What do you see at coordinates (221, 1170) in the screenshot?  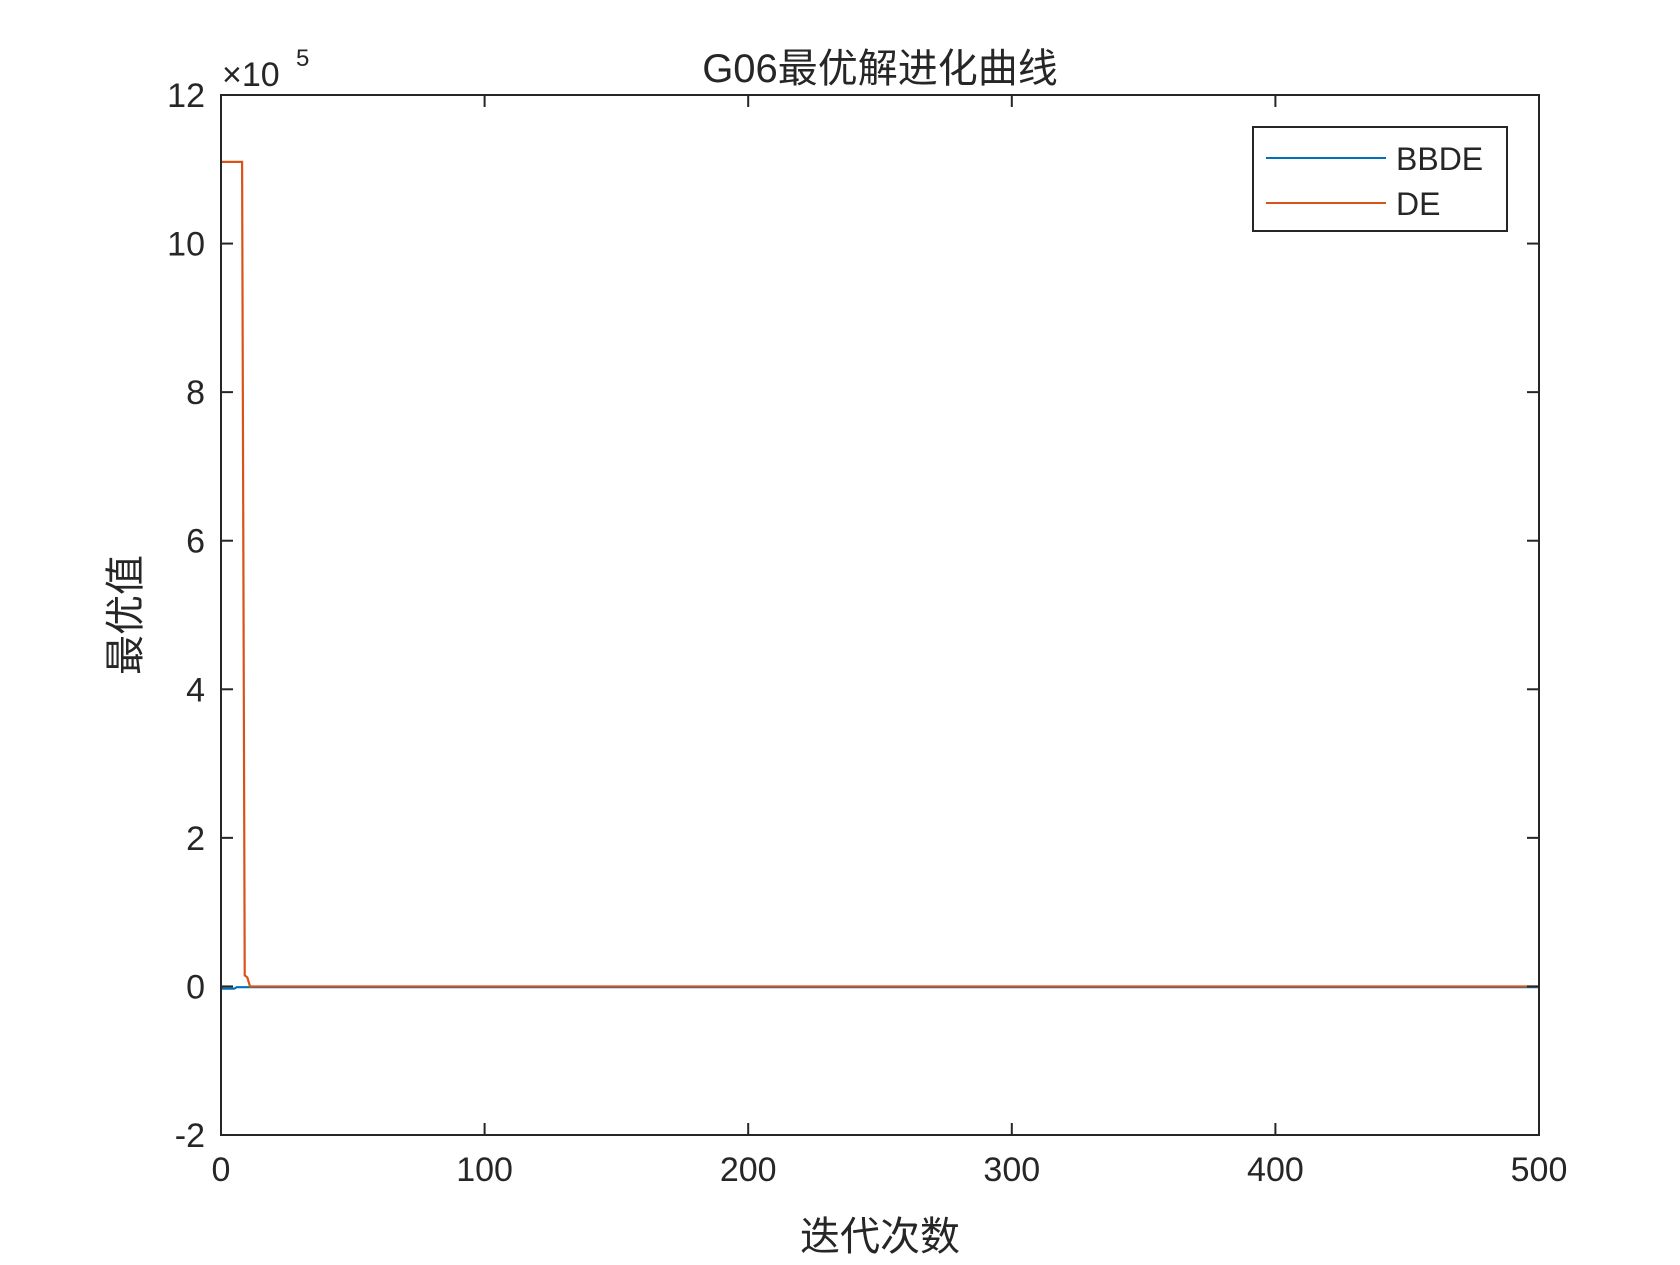 I see `x-tick-label: 0` at bounding box center [221, 1170].